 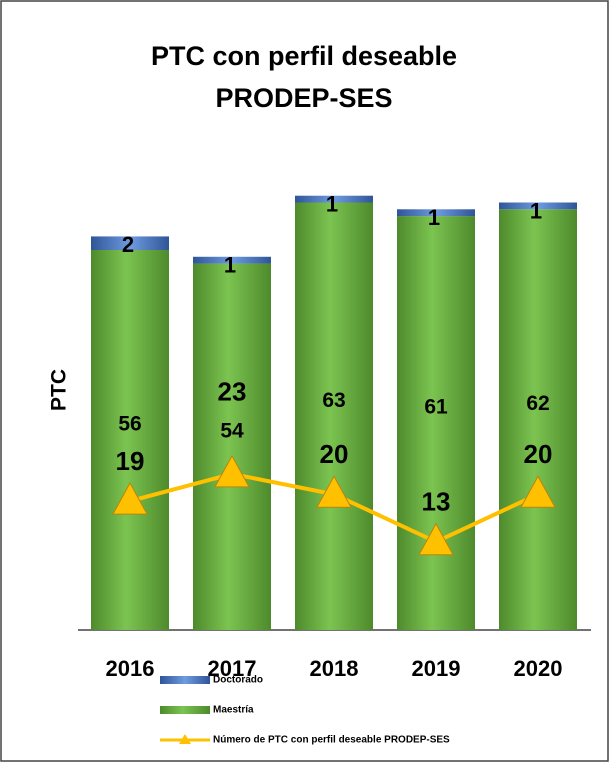 What do you see at coordinates (130, 461) in the screenshot?
I see `data-label: 19` at bounding box center [130, 461].